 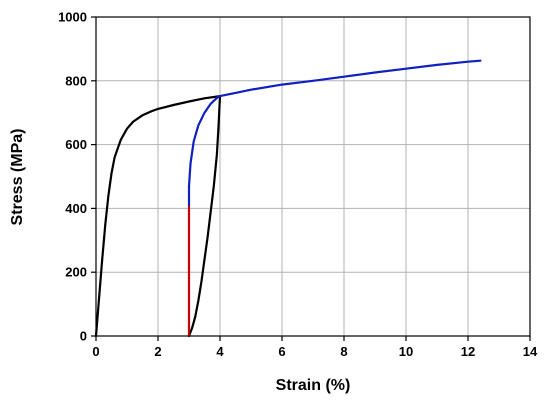 I want to click on y-axis-title: Stress (MPa), so click(x=17, y=177).